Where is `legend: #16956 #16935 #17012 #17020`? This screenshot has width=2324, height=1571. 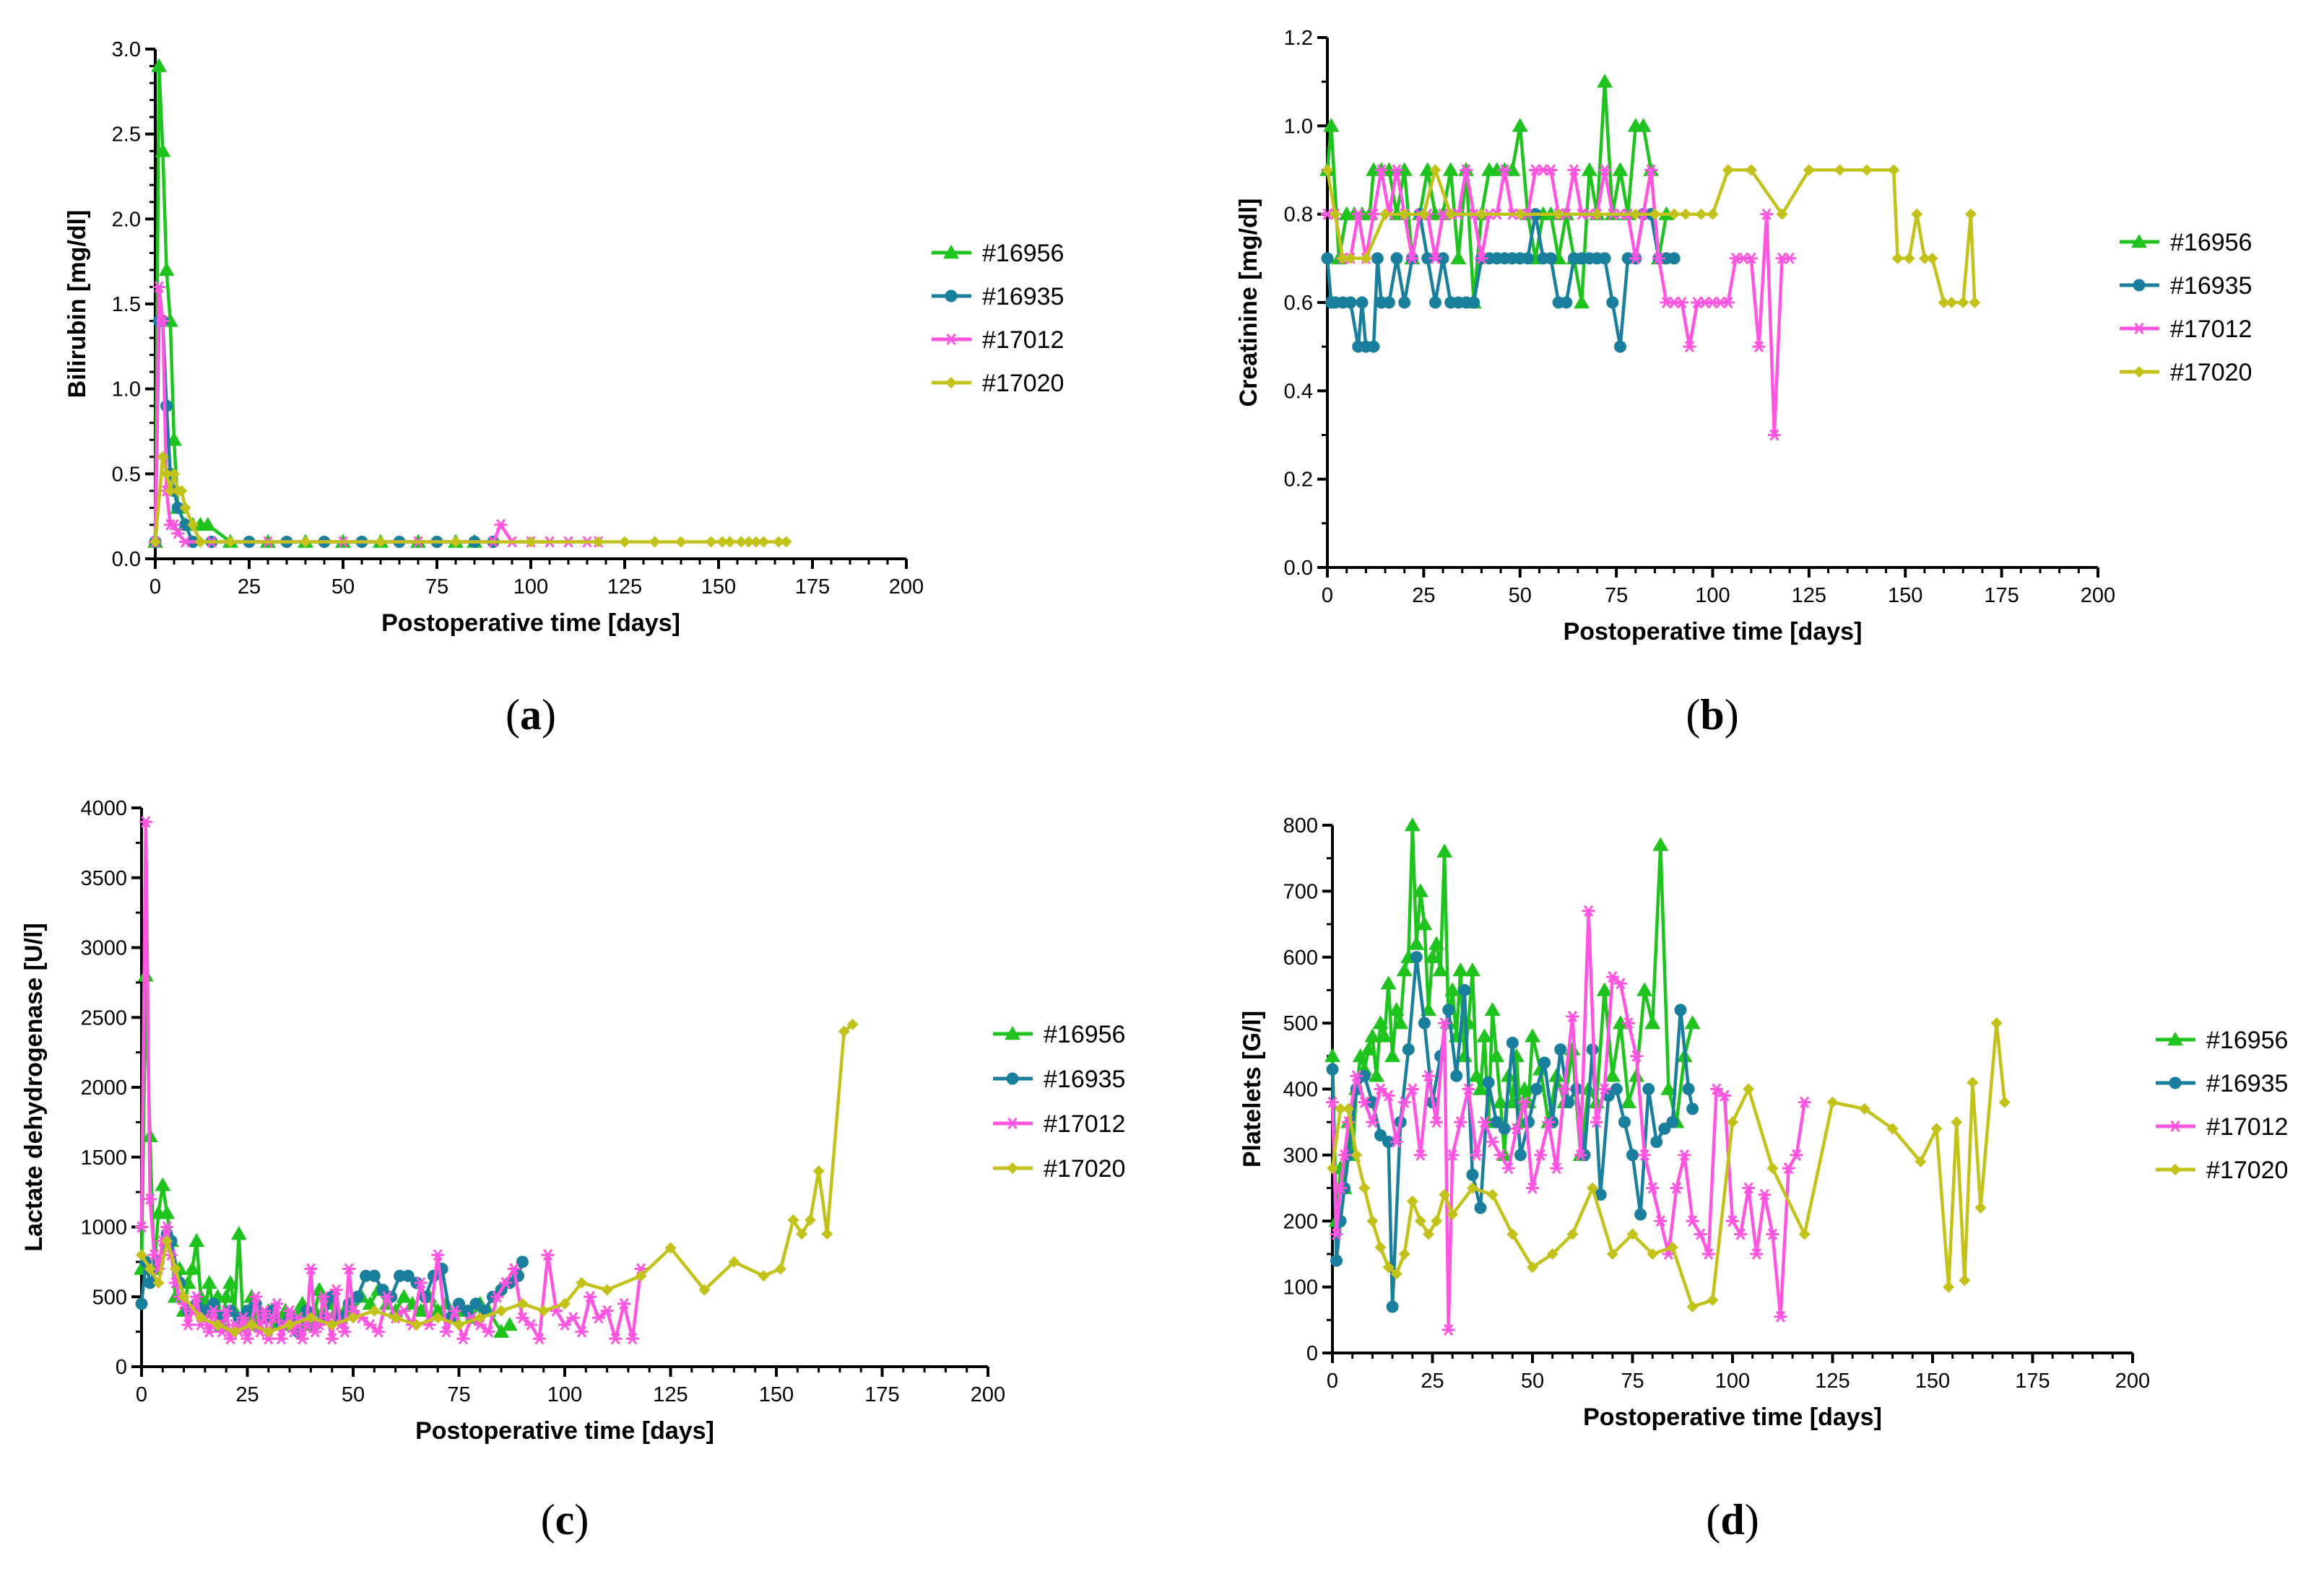
legend: #16956 #16935 #17012 #17020 is located at coordinates (2186, 307).